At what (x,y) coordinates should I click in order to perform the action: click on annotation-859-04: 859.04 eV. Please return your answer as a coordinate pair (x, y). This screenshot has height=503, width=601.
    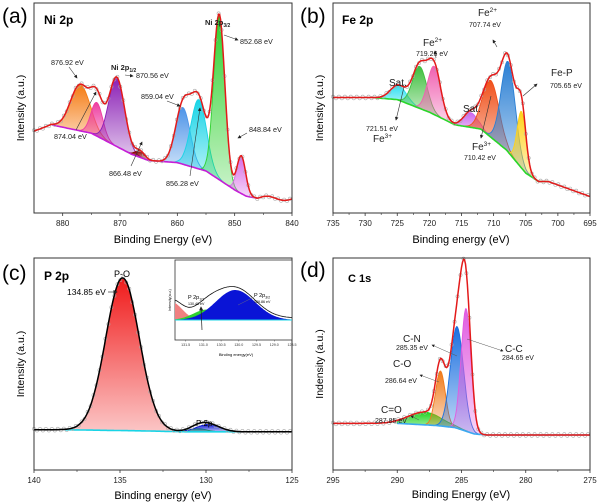
    Looking at the image, I should click on (157, 96).